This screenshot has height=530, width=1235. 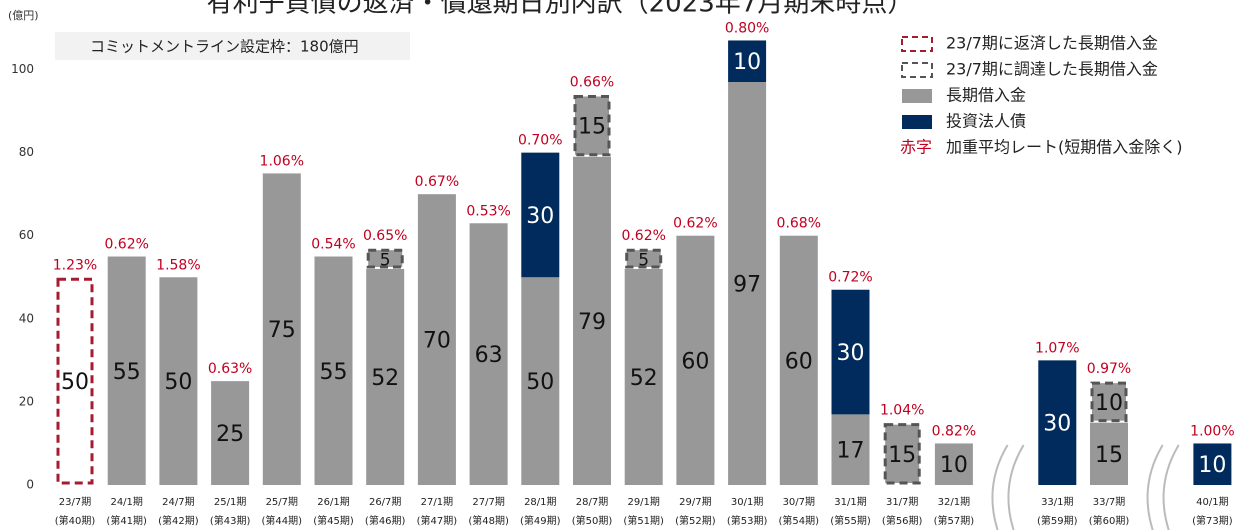 I want to click on value-label: 17, so click(x=851, y=451).